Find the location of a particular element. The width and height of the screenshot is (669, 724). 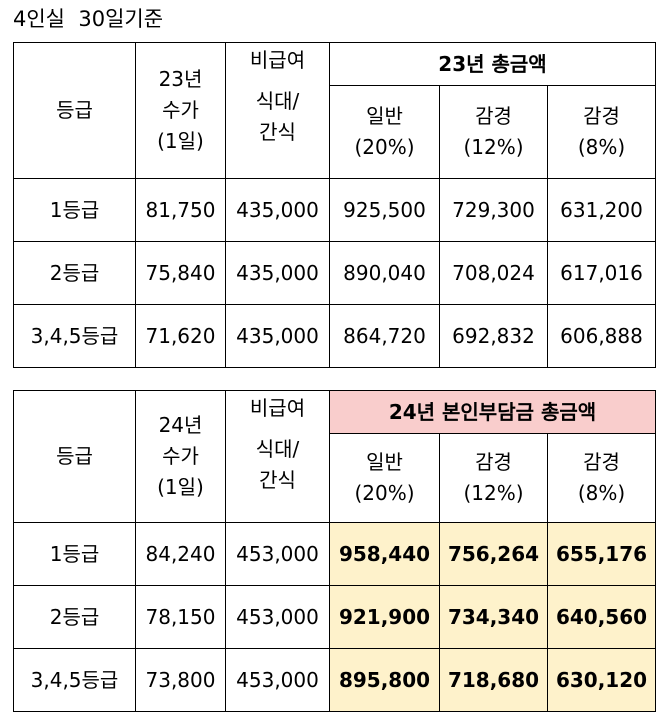

group-header-2023: 23년 총금액 is located at coordinates (492, 64).